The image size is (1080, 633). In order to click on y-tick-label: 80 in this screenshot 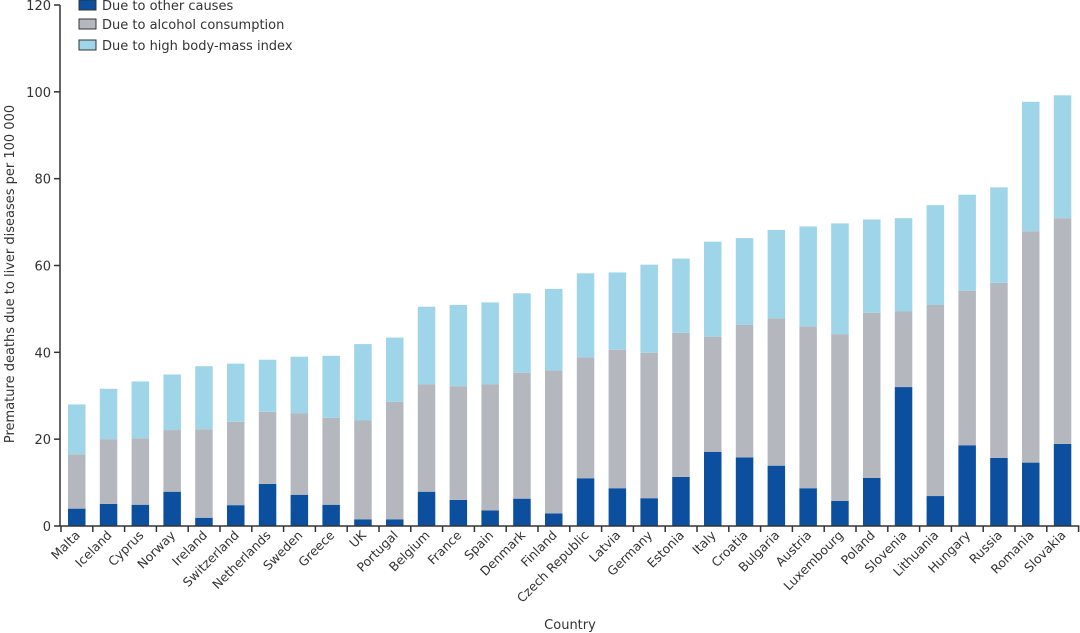, I will do `click(42, 180)`.